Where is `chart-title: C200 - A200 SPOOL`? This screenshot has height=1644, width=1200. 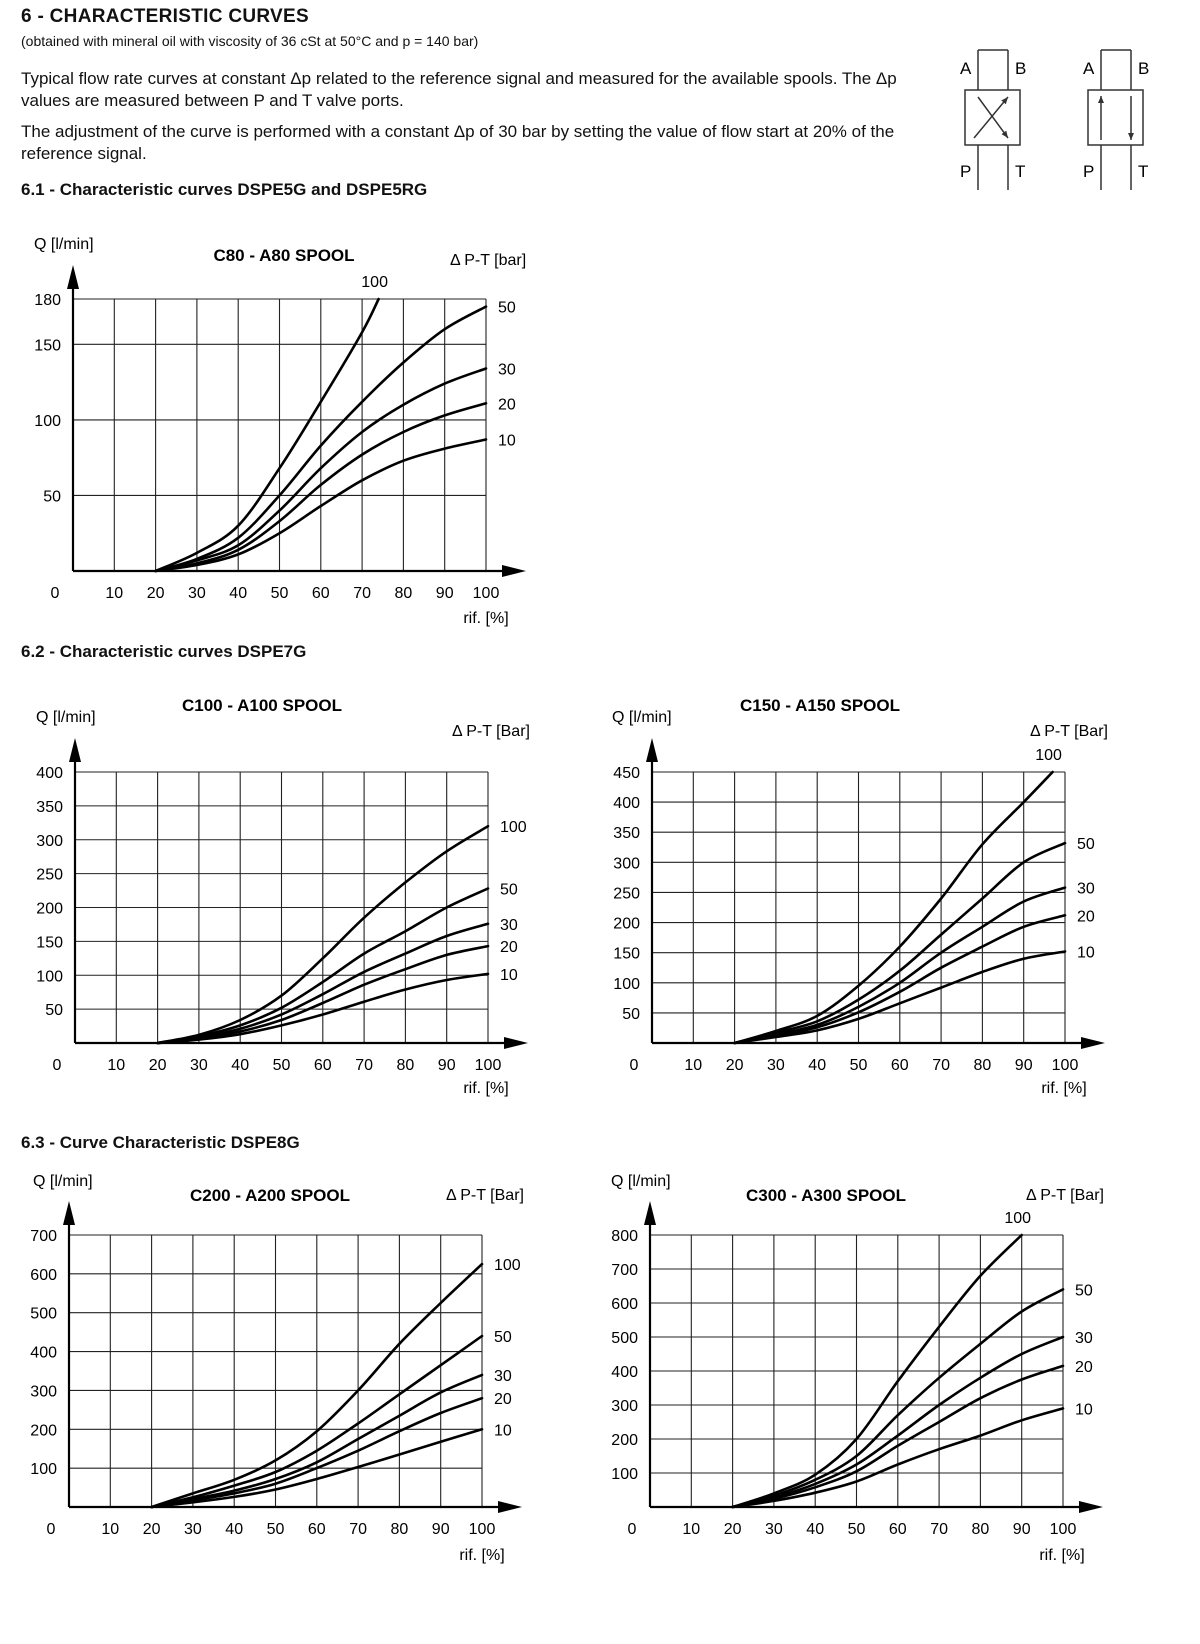 chart-title: C200 - A200 SPOOL is located at coordinates (270, 1195).